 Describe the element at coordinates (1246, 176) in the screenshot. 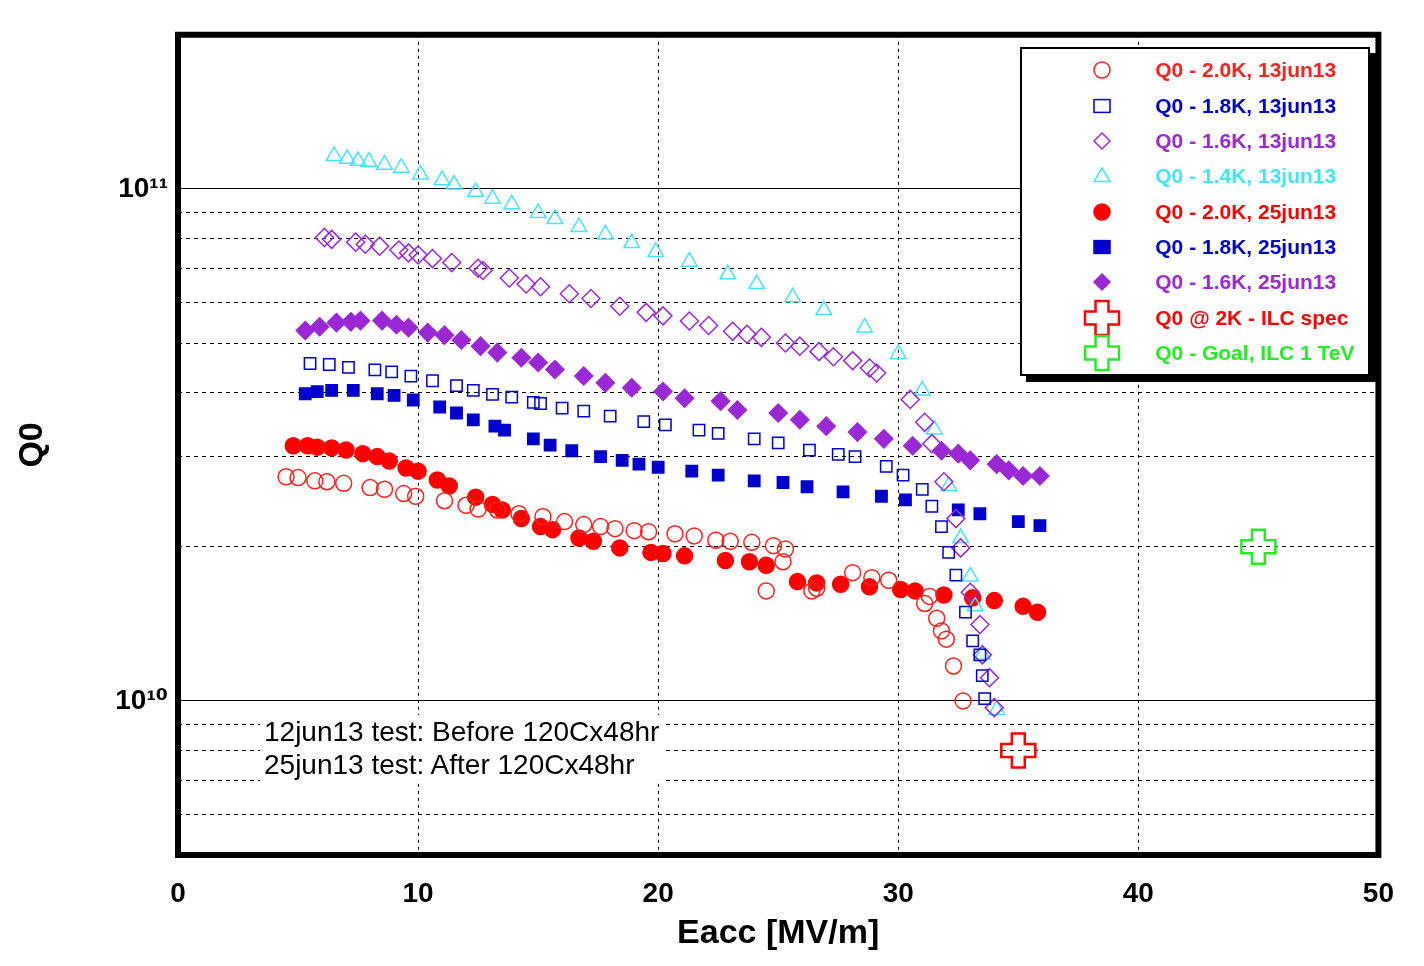

I see `legend-label: Q0 - 1.4K, 13jun13` at that location.